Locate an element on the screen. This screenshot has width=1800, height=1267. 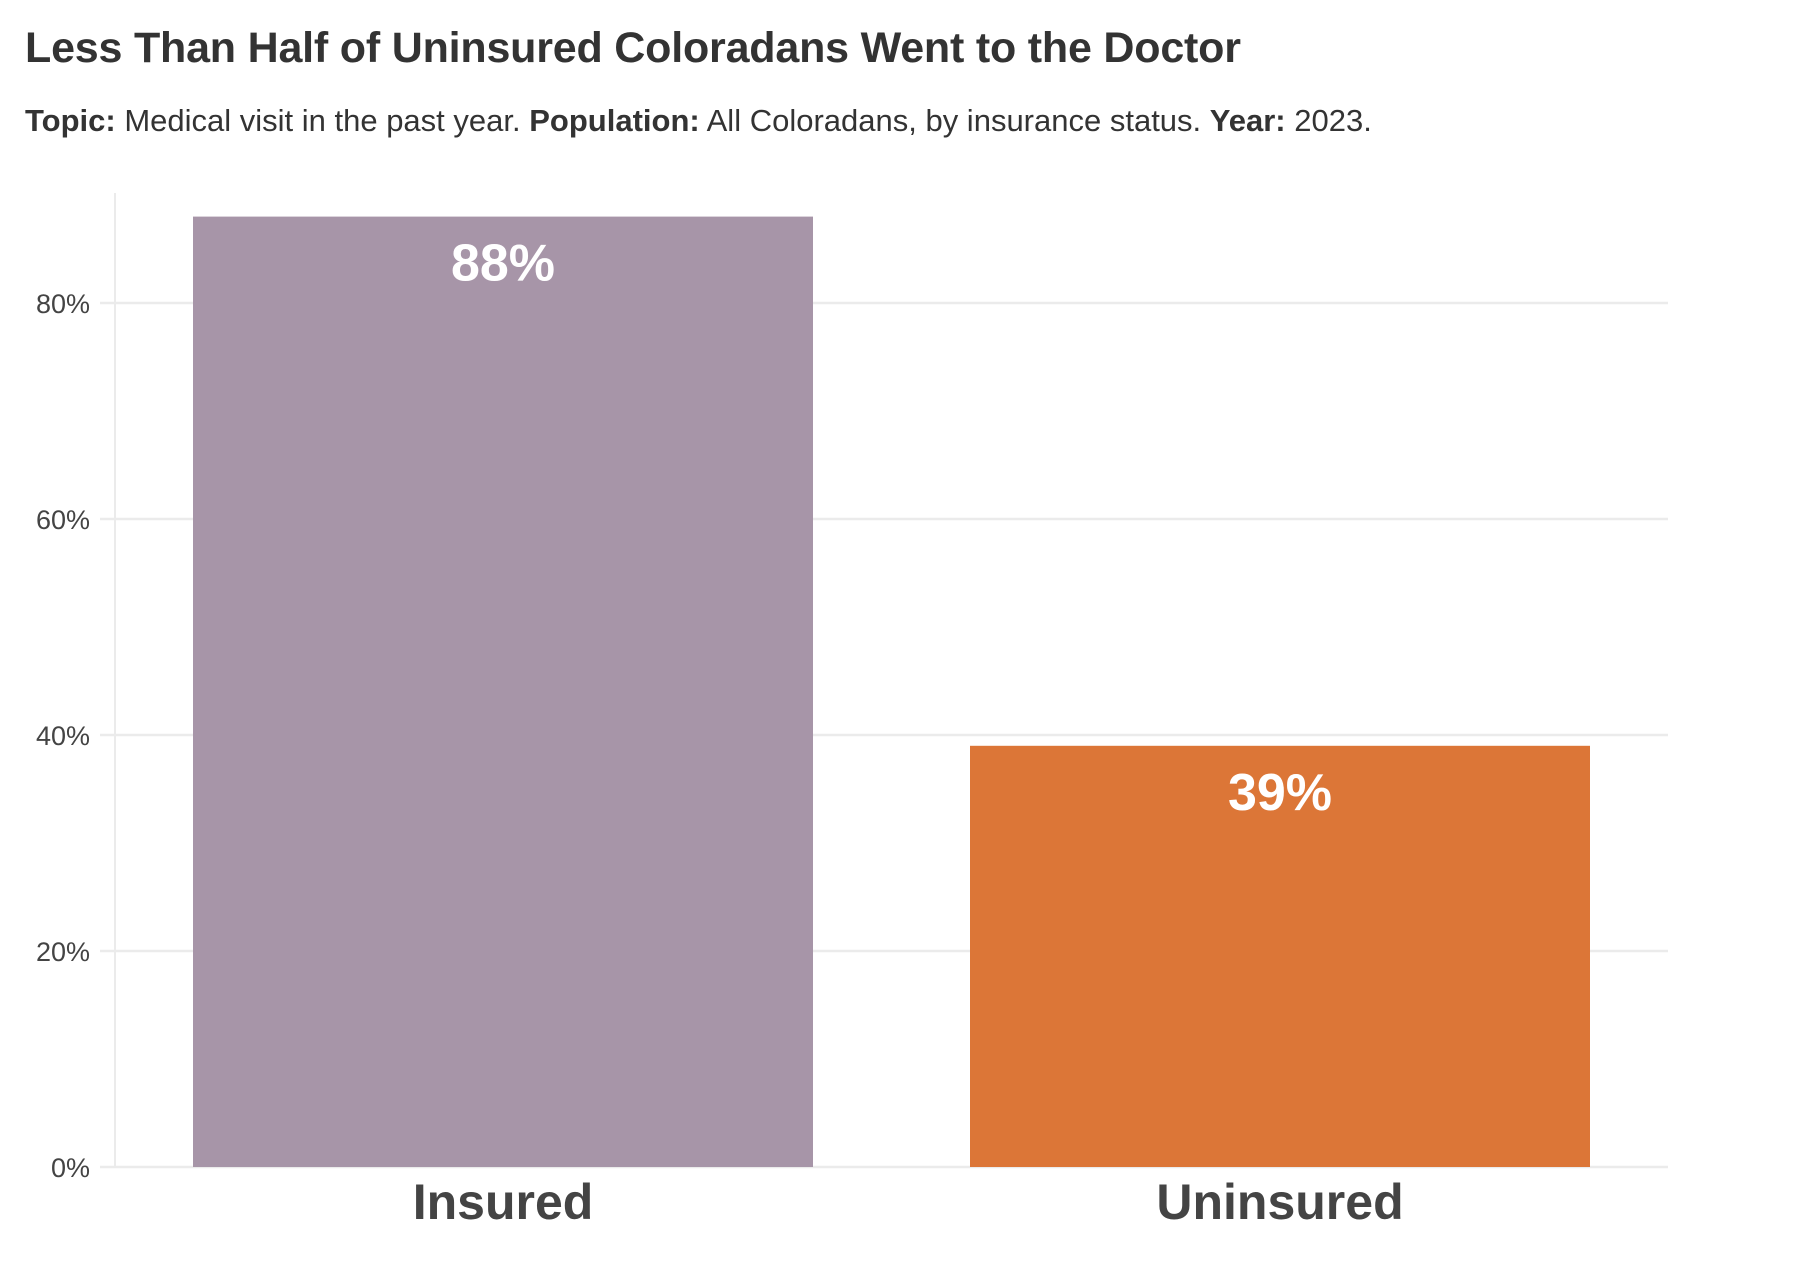
topic-label: Topic: is located at coordinates (70, 120).